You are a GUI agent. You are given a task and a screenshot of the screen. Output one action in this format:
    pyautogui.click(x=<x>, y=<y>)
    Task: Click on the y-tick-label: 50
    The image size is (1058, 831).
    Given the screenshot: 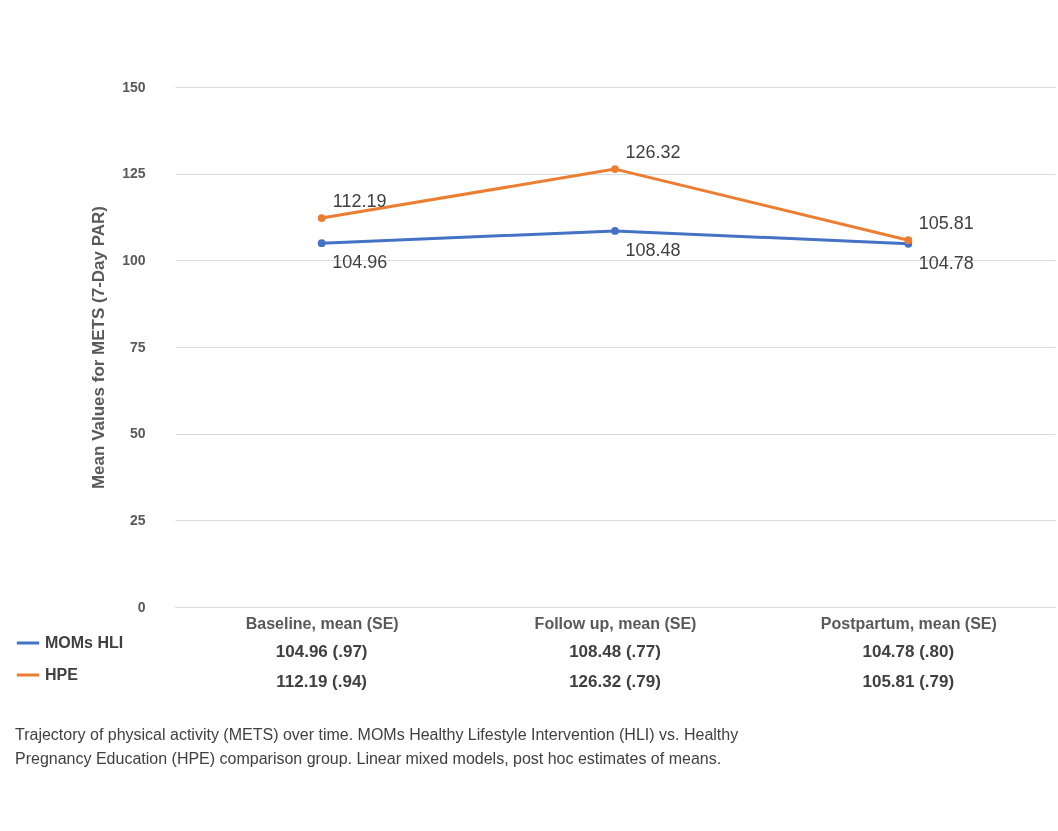 What is the action you would take?
    pyautogui.click(x=137, y=433)
    